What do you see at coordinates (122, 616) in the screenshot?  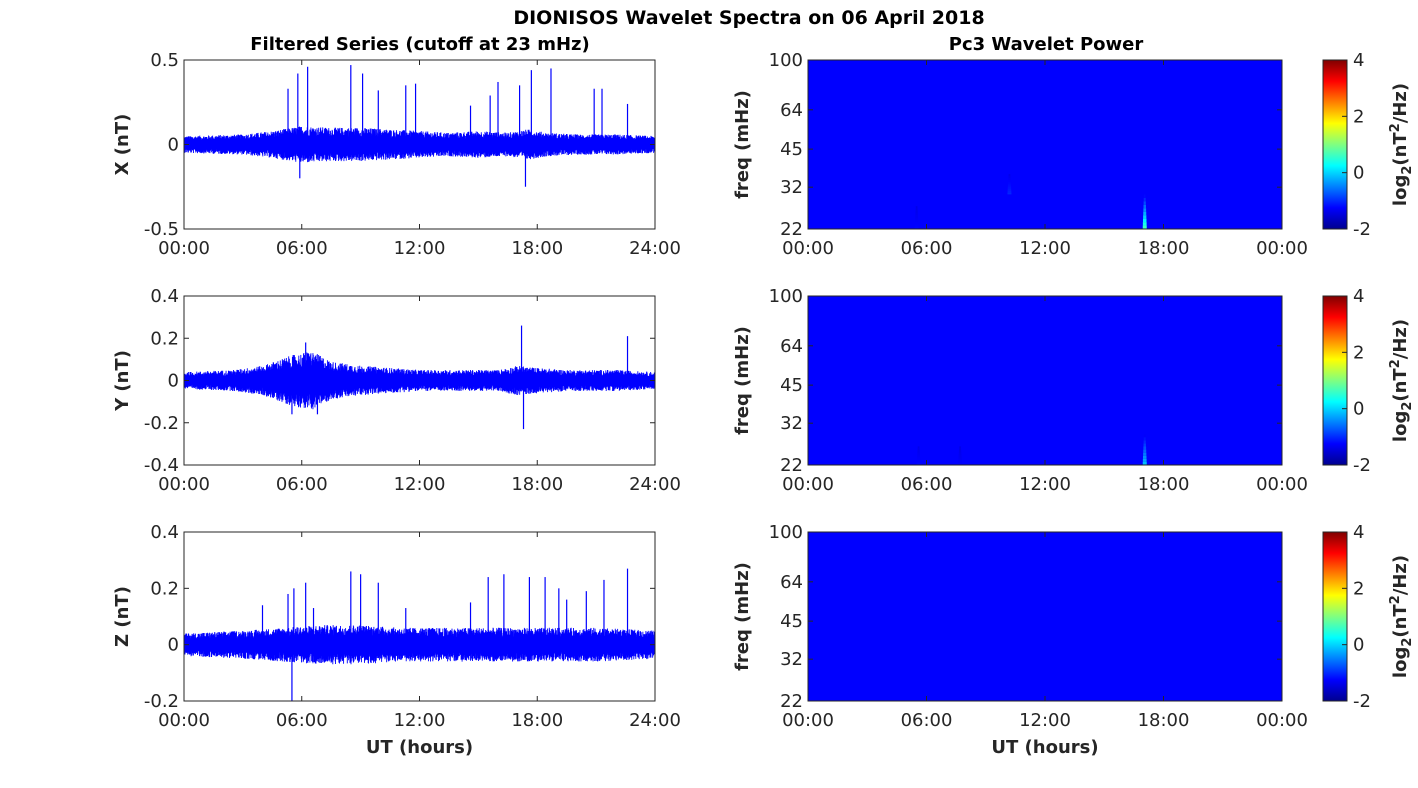 I see `y-axis-label: Z (nT)` at bounding box center [122, 616].